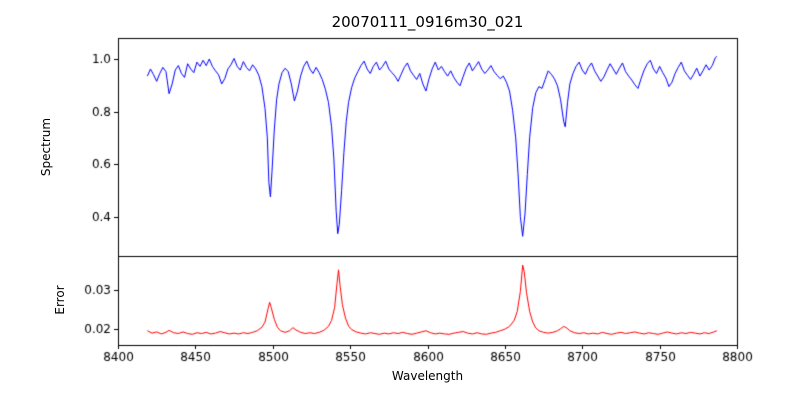 The height and width of the screenshot is (400, 800). I want to click on y-axis-label-spectrum: Spectrum, so click(46, 147).